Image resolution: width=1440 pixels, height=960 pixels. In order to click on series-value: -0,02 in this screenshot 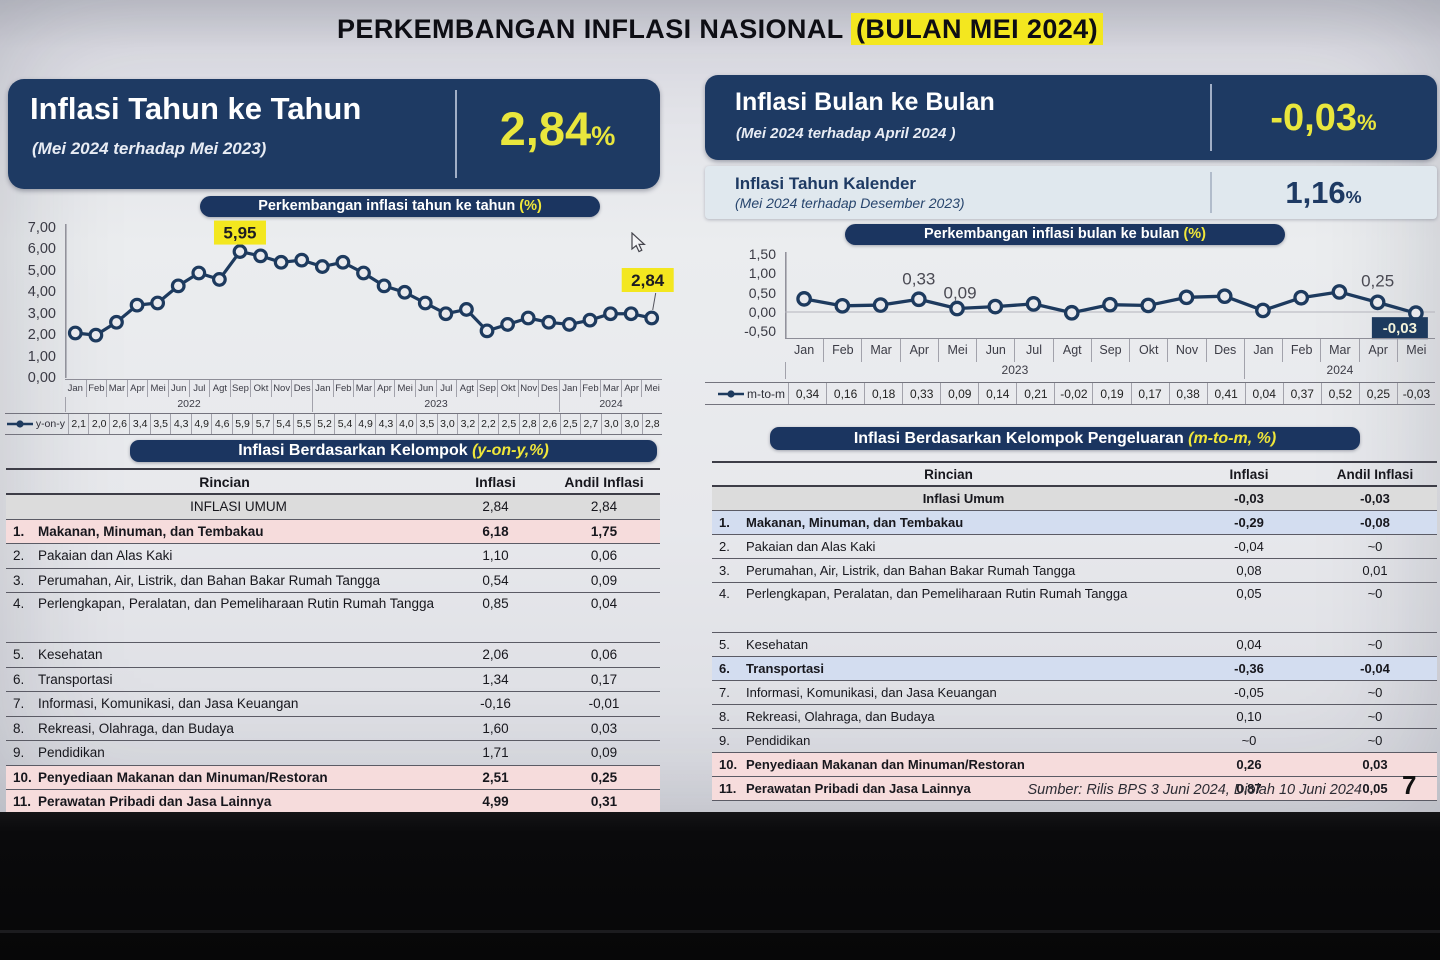, I will do `click(1073, 393)`.